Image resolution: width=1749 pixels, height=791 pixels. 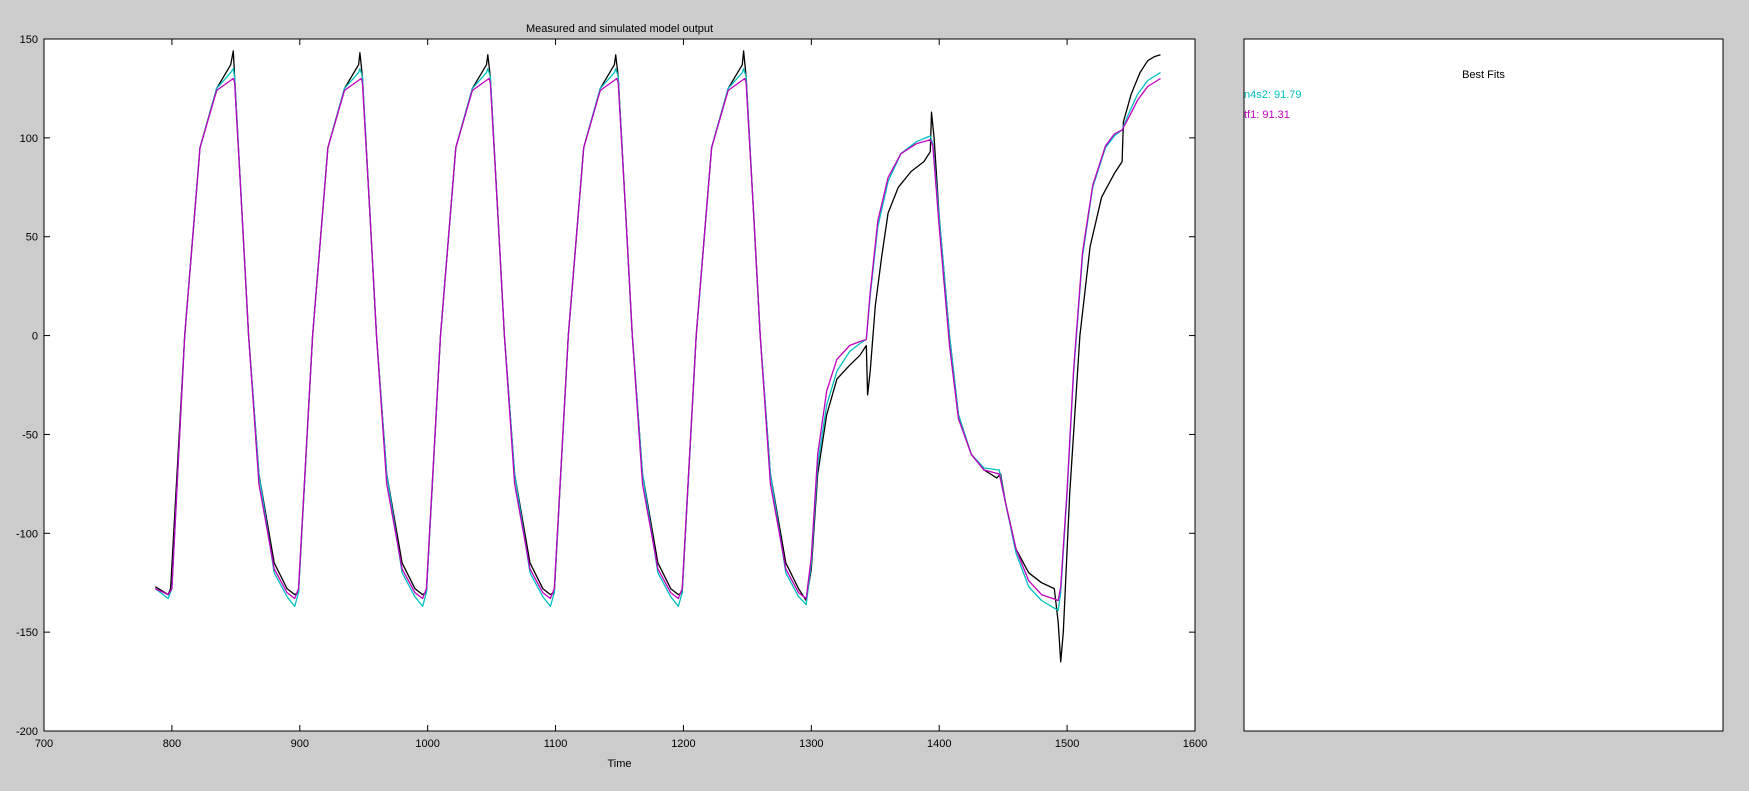 I want to click on y-tick-label: -50, so click(x=30, y=435).